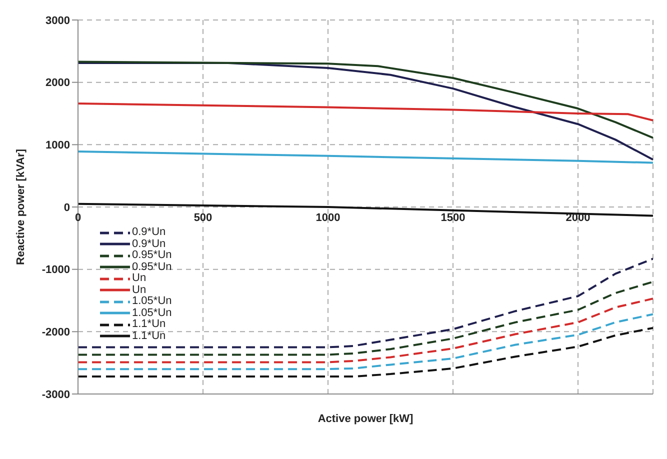  What do you see at coordinates (56, 270) in the screenshot?
I see `y-tick-label: -1000` at bounding box center [56, 270].